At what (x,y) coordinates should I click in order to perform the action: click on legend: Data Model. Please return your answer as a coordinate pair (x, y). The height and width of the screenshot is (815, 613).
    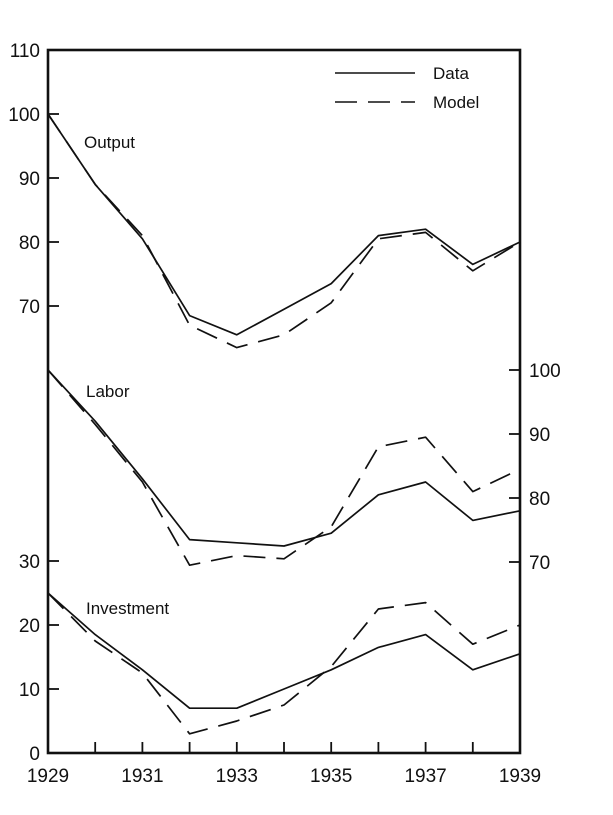
    Looking at the image, I should click on (407, 88).